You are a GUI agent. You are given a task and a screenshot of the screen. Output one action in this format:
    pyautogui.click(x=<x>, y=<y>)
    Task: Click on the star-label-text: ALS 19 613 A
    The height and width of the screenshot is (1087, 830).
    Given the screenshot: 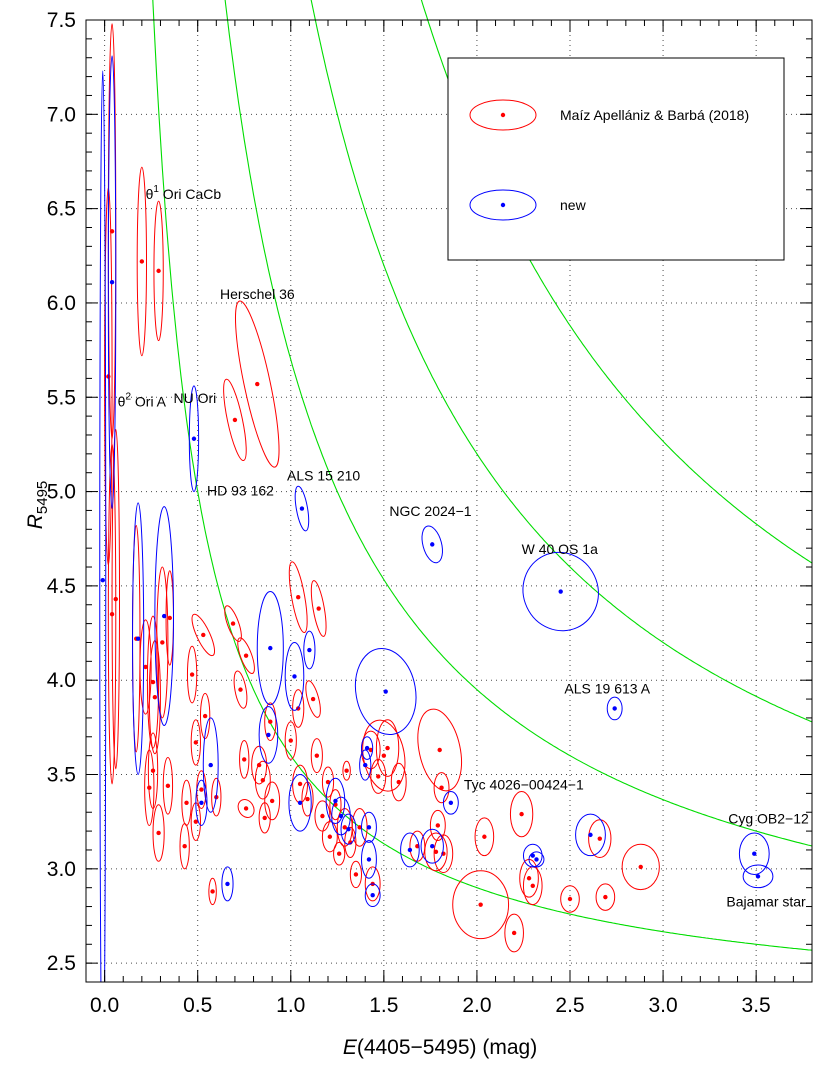 What is the action you would take?
    pyautogui.click(x=607, y=688)
    